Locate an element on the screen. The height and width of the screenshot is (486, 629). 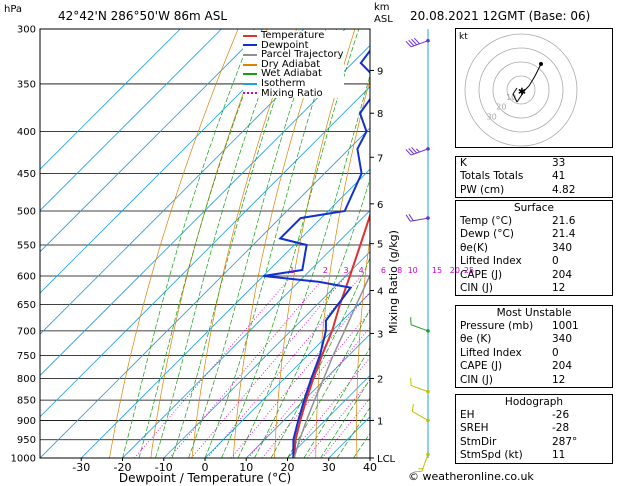
index-value: 41 is located at coordinates (559, 176).